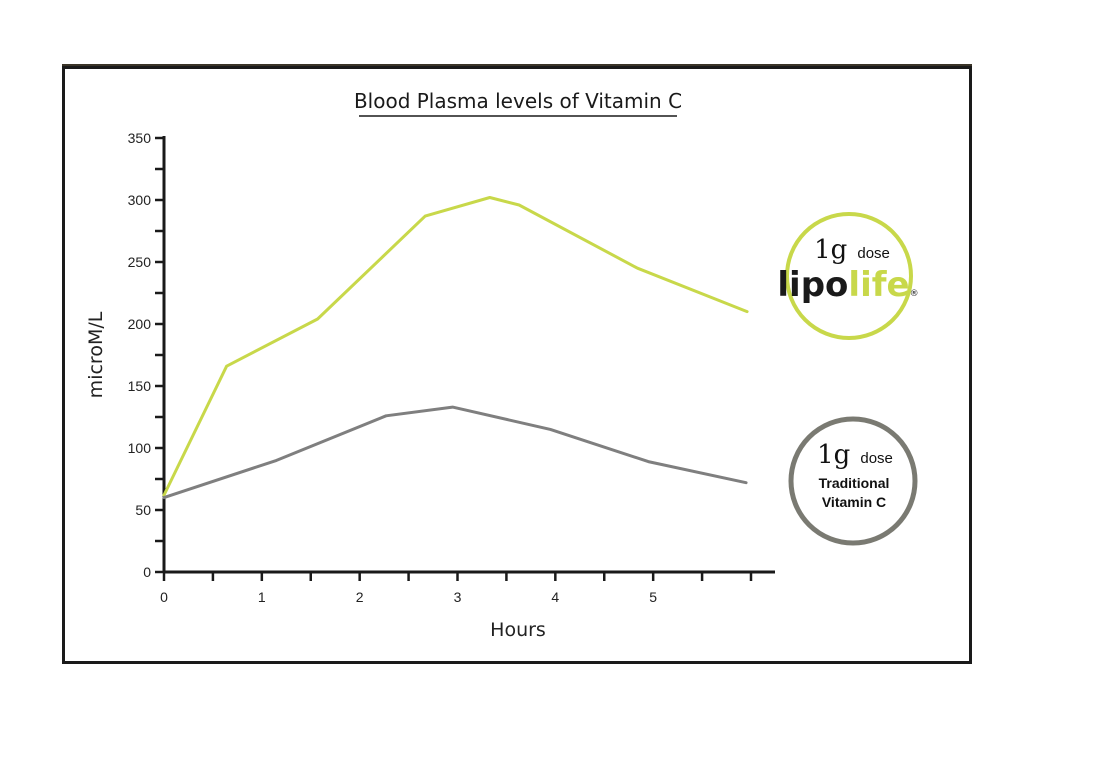 The width and height of the screenshot is (1096, 778). I want to click on x-tick-label: 1, so click(262, 597).